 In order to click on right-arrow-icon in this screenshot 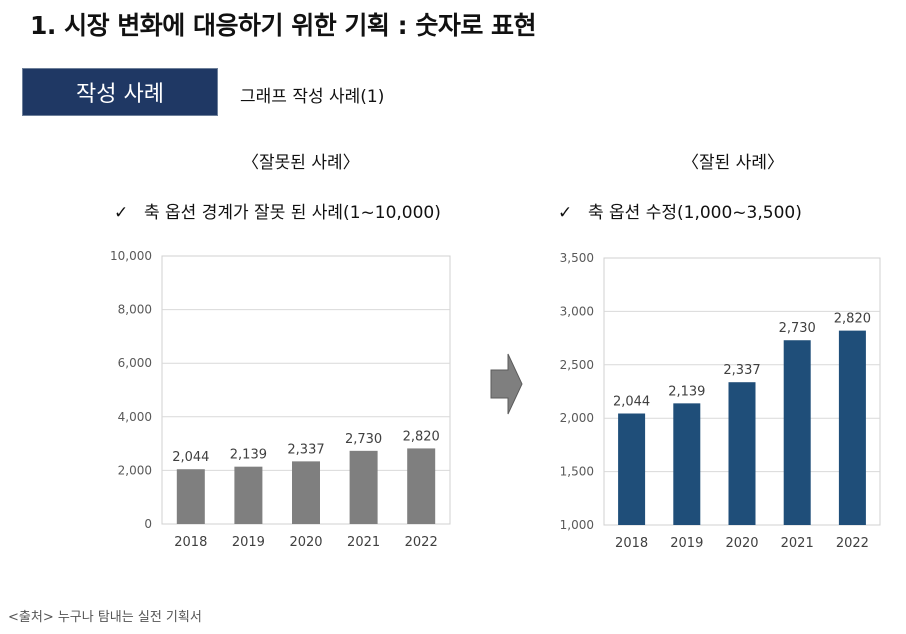, I will do `click(506, 384)`.